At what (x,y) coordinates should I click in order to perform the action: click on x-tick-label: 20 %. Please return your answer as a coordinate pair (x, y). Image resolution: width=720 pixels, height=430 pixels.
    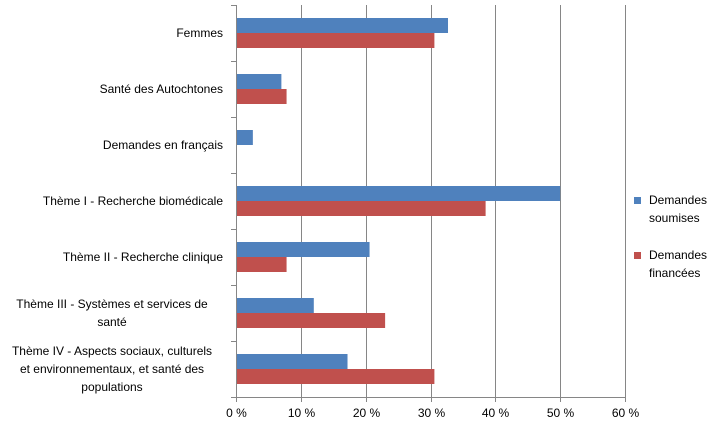
    Looking at the image, I should click on (367, 413).